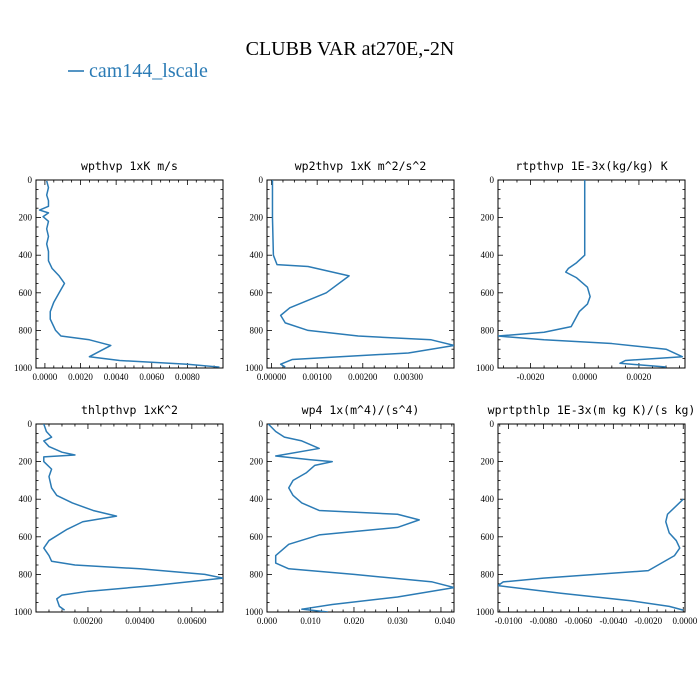  I want to click on panel-title: wp2thvp 1xK m^2/s^2, so click(361, 166).